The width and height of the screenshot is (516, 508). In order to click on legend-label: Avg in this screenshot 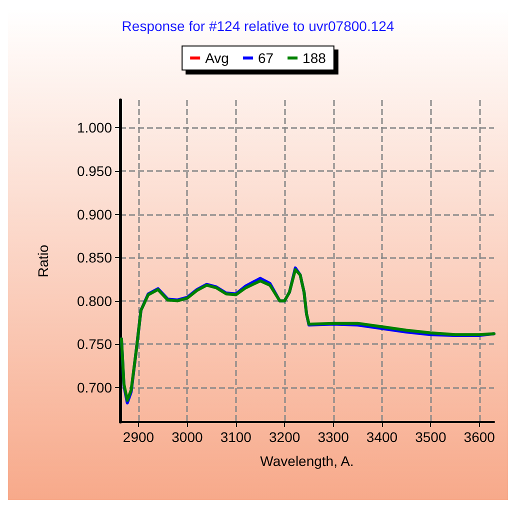, I will do `click(217, 58)`.